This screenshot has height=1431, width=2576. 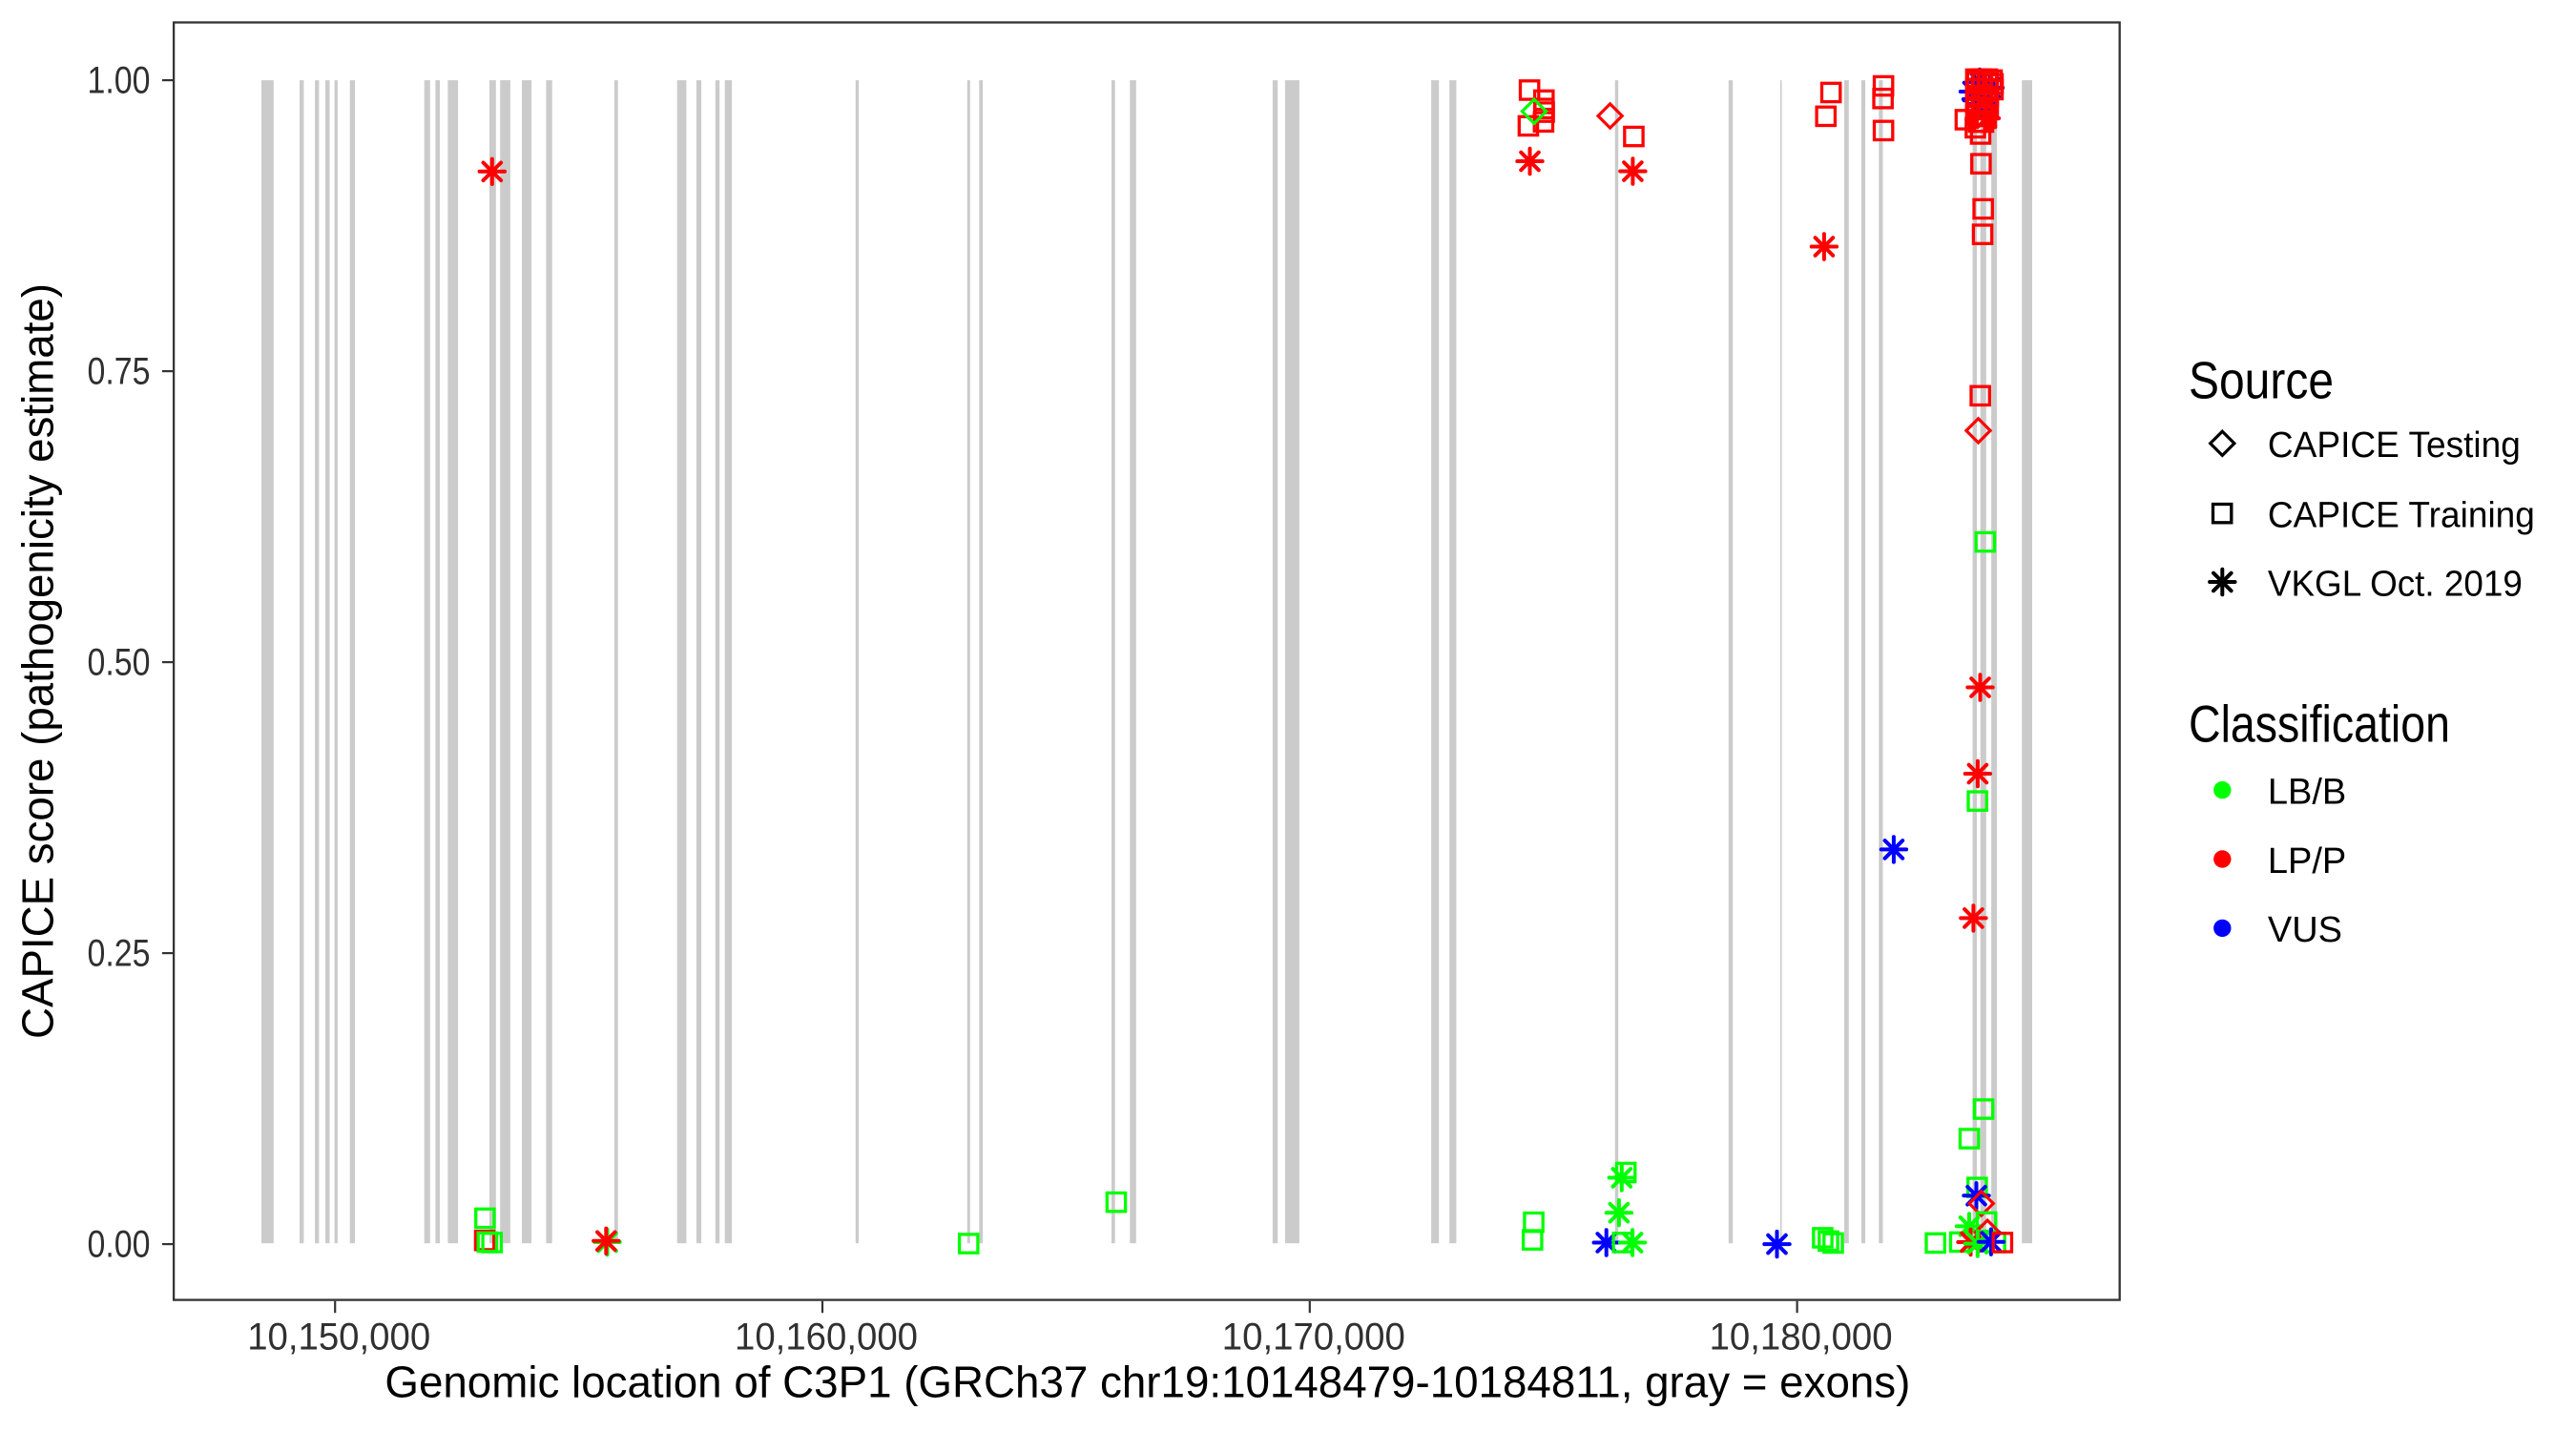 What do you see at coordinates (2261, 379) in the screenshot?
I see `svg-text: Source` at bounding box center [2261, 379].